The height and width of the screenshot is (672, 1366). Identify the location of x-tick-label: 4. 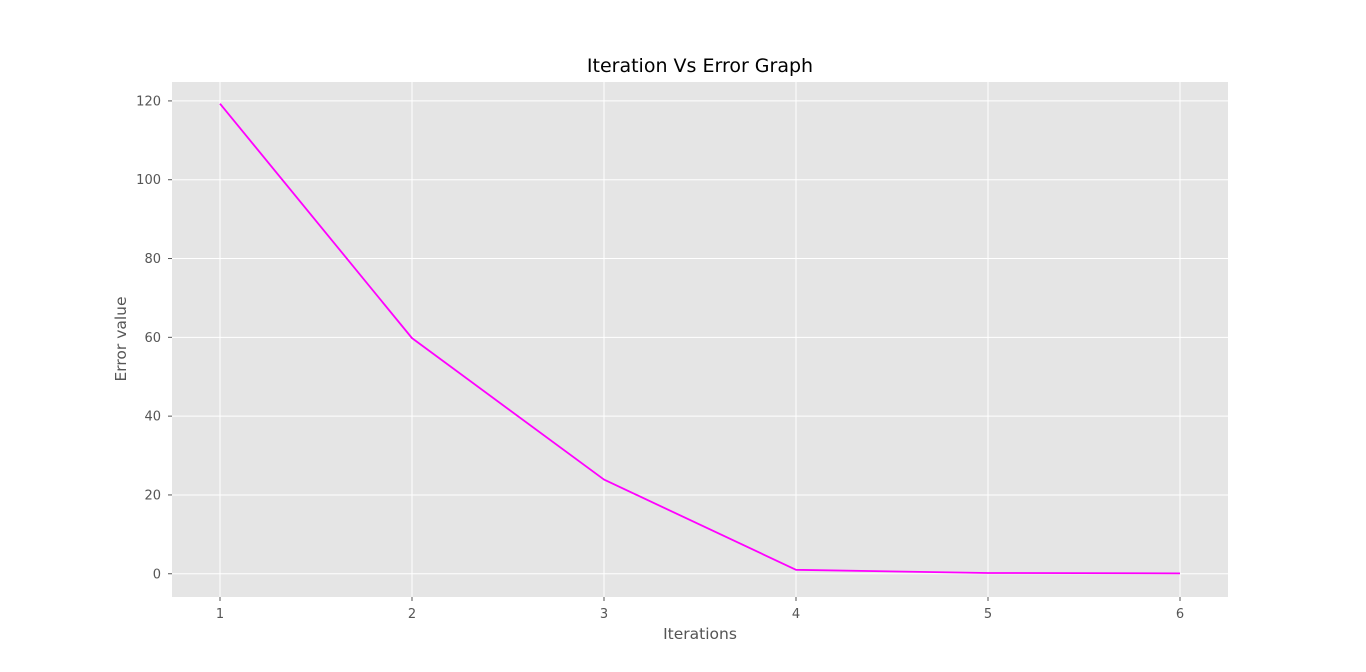
(796, 614).